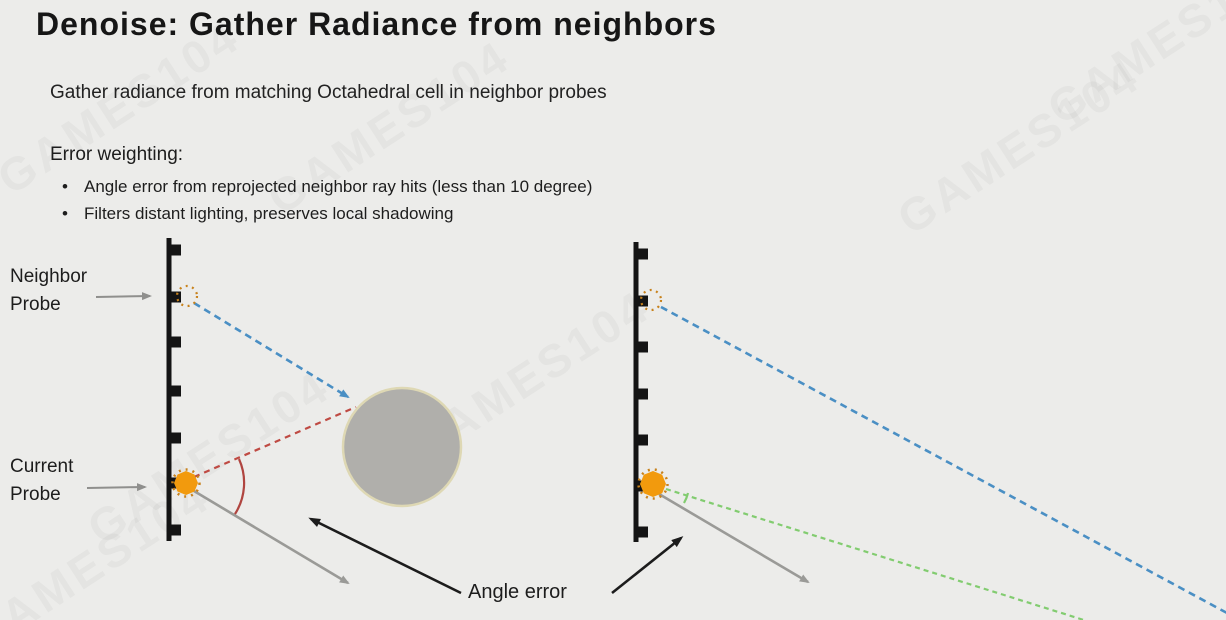  Describe the element at coordinates (35, 304) in the screenshot. I see `neighbor-probe-label-line2: Probe` at that location.